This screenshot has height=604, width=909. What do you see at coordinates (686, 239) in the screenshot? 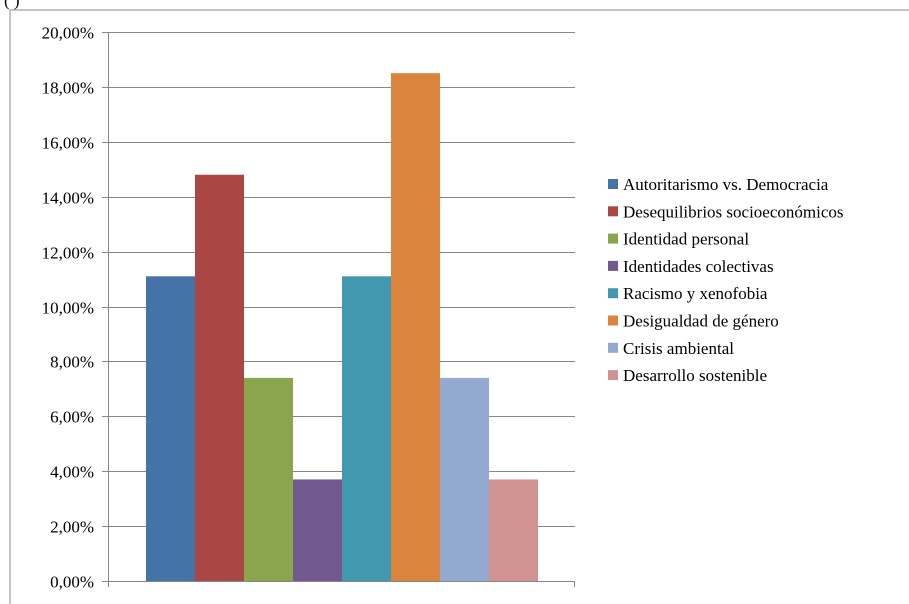
I see `legend-label: Identidad personal` at bounding box center [686, 239].